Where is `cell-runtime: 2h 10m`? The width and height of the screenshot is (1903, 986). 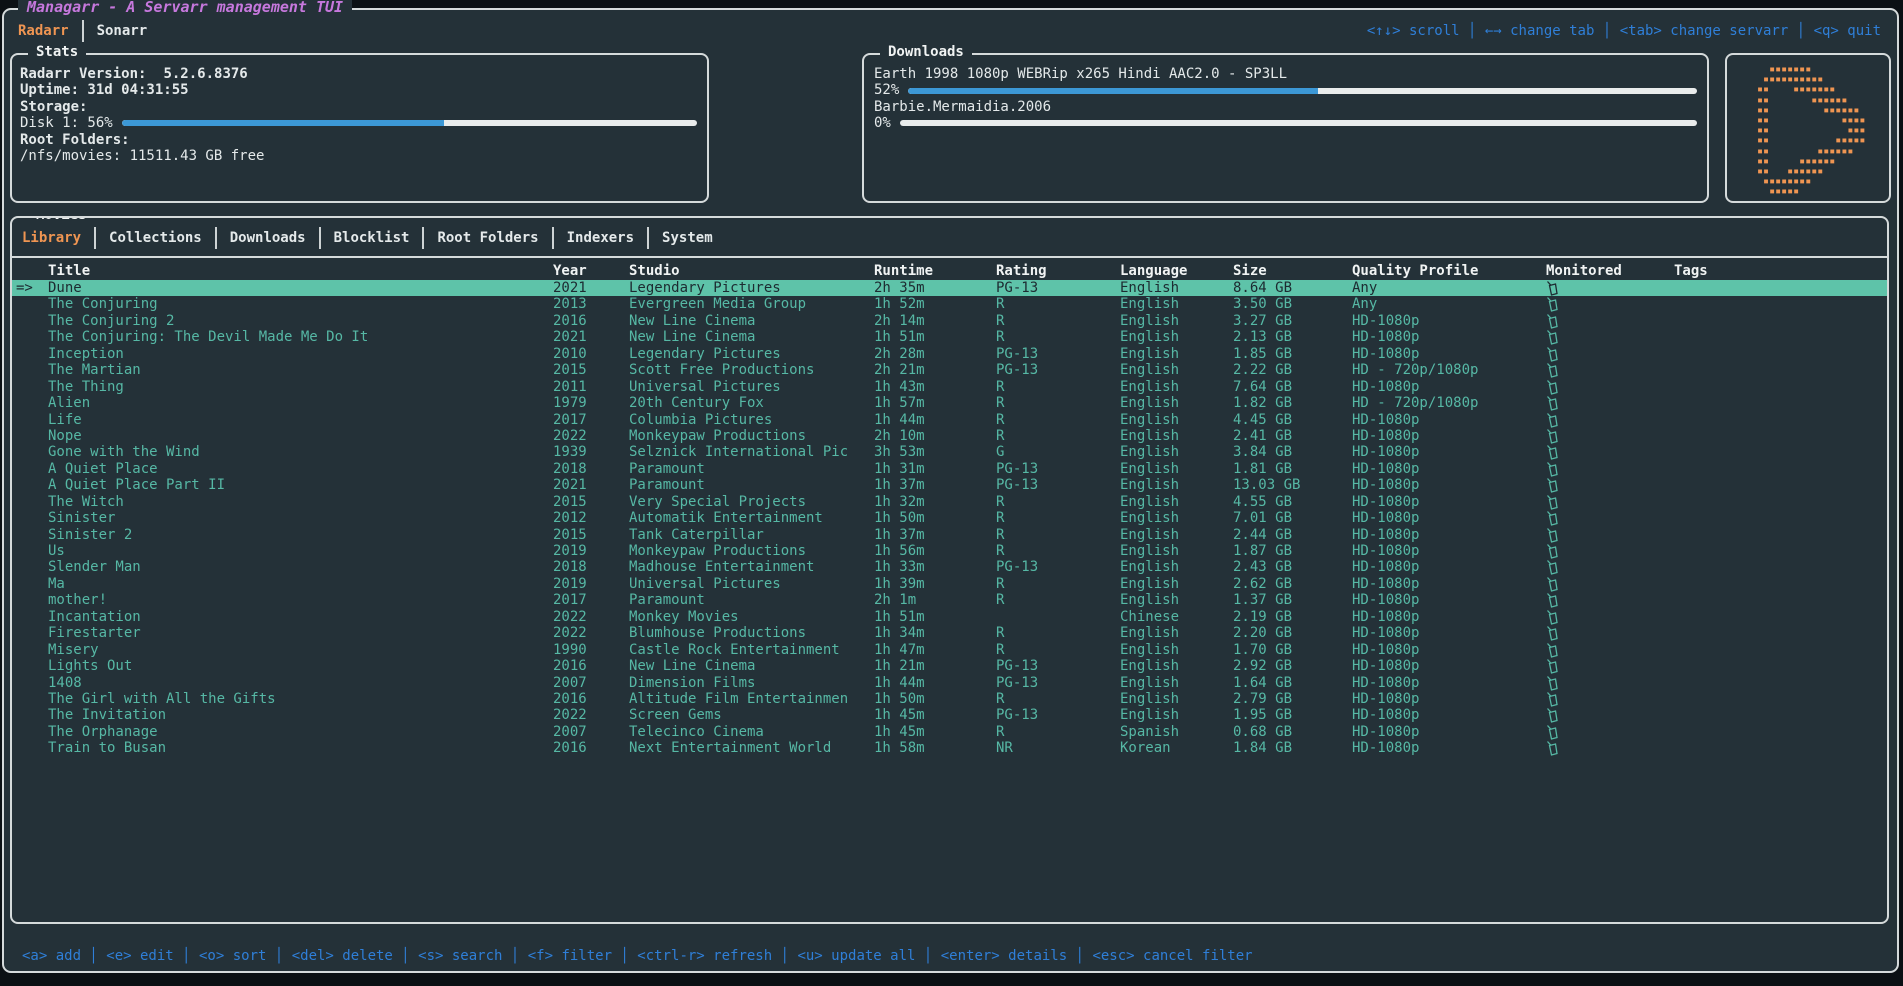
cell-runtime: 2h 10m is located at coordinates (899, 435).